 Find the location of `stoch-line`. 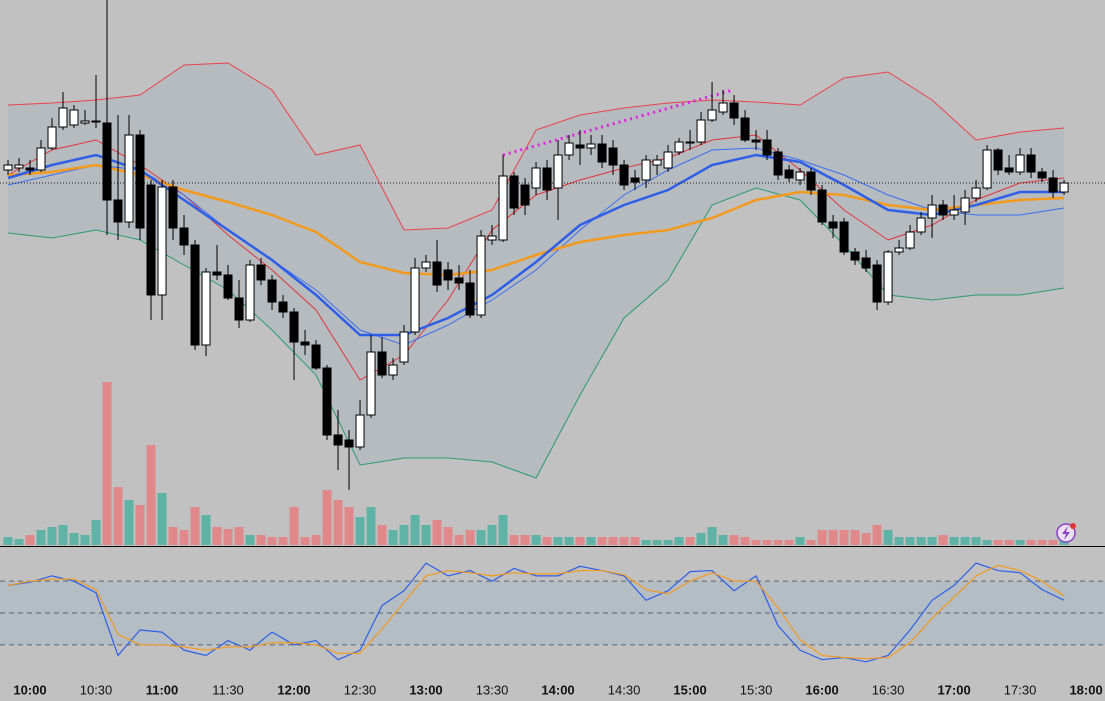

stoch-line is located at coordinates (536, 612).